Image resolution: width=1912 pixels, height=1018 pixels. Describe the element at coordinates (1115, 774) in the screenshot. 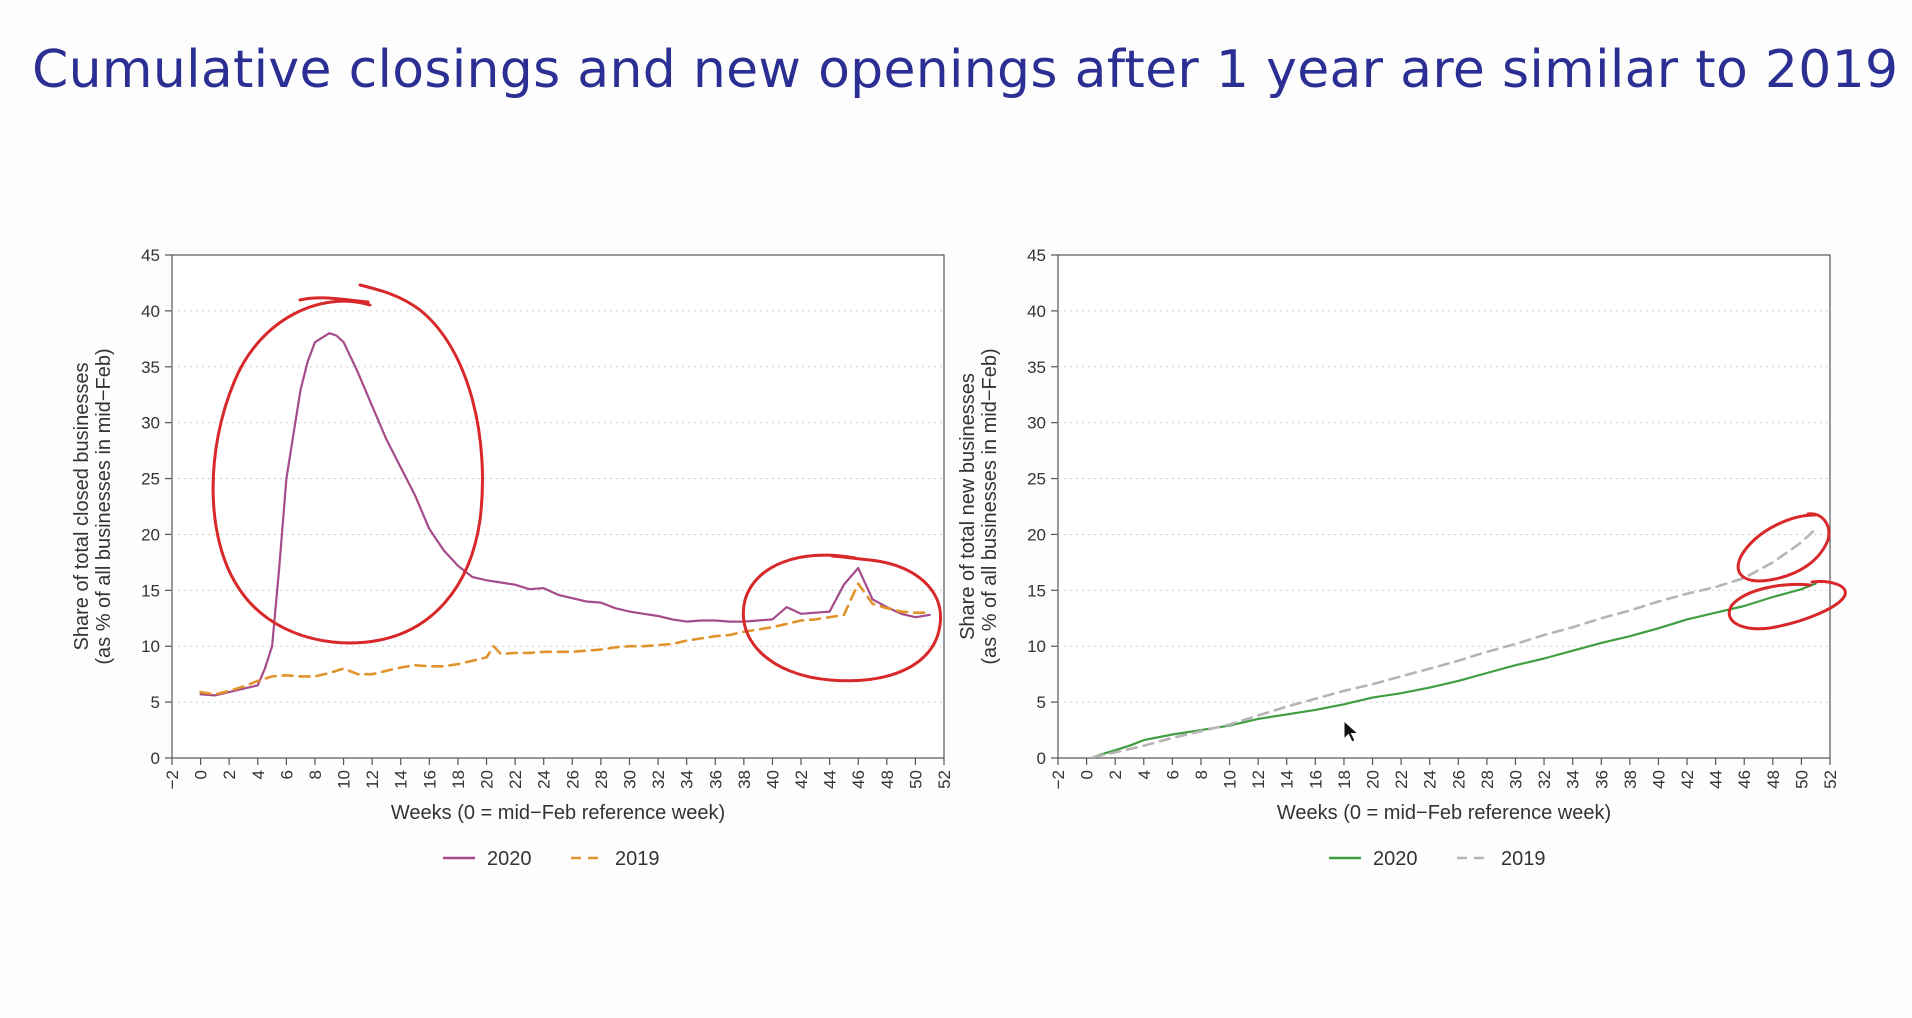

I see `x-tick-label: 2` at that location.